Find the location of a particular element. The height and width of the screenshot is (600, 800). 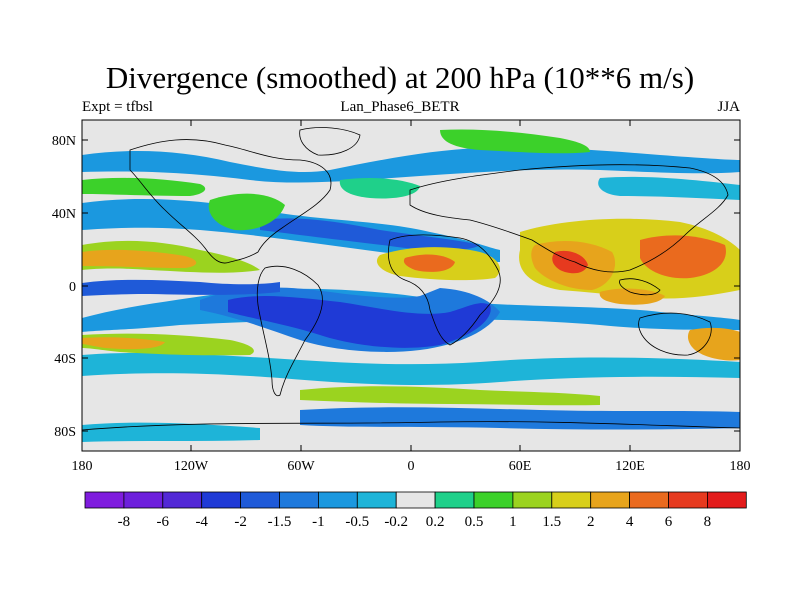

north-america-coast is located at coordinates (230, 201).